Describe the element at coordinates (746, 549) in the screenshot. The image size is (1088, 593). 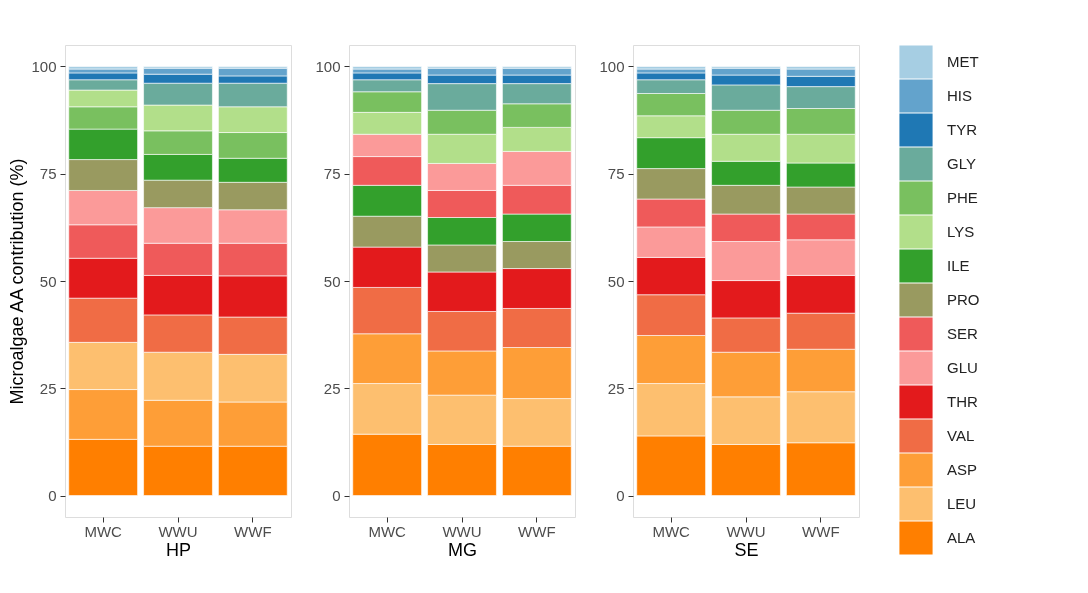
I see `x-axis-title: SE` at that location.